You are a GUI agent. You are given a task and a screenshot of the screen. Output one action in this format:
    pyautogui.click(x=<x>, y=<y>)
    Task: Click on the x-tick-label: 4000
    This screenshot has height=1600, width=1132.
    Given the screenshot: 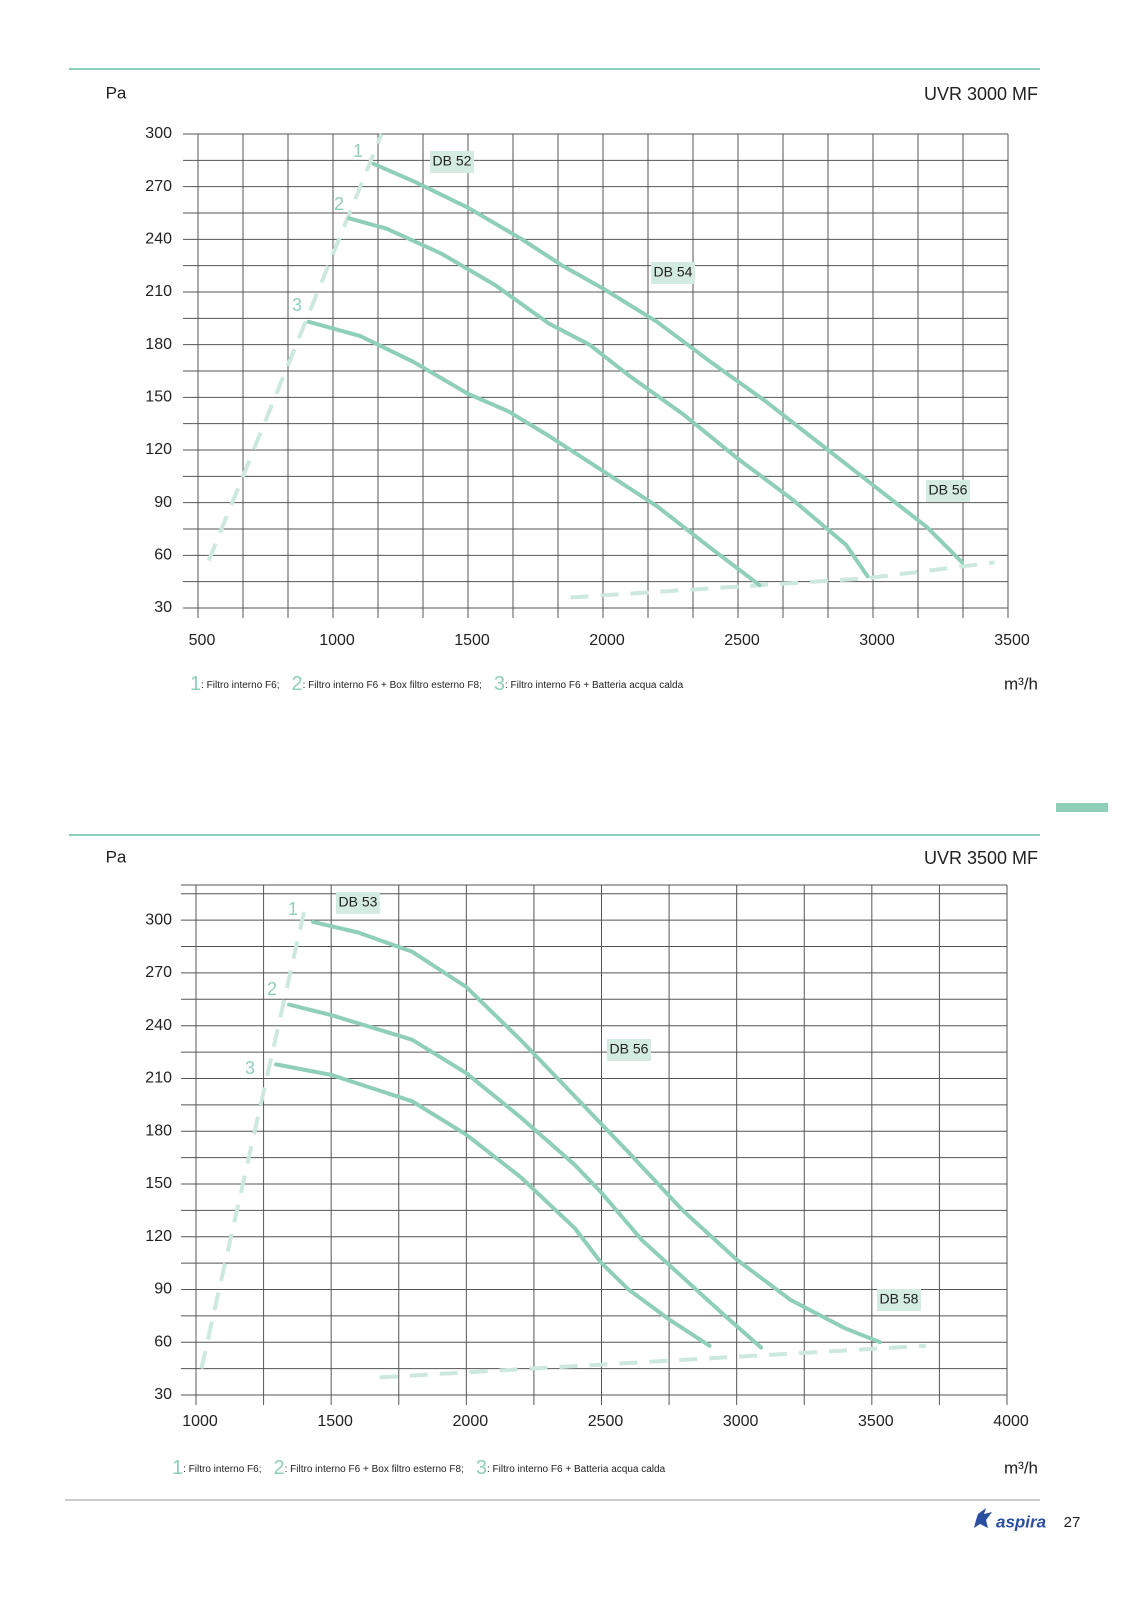 What is the action you would take?
    pyautogui.click(x=1011, y=1421)
    